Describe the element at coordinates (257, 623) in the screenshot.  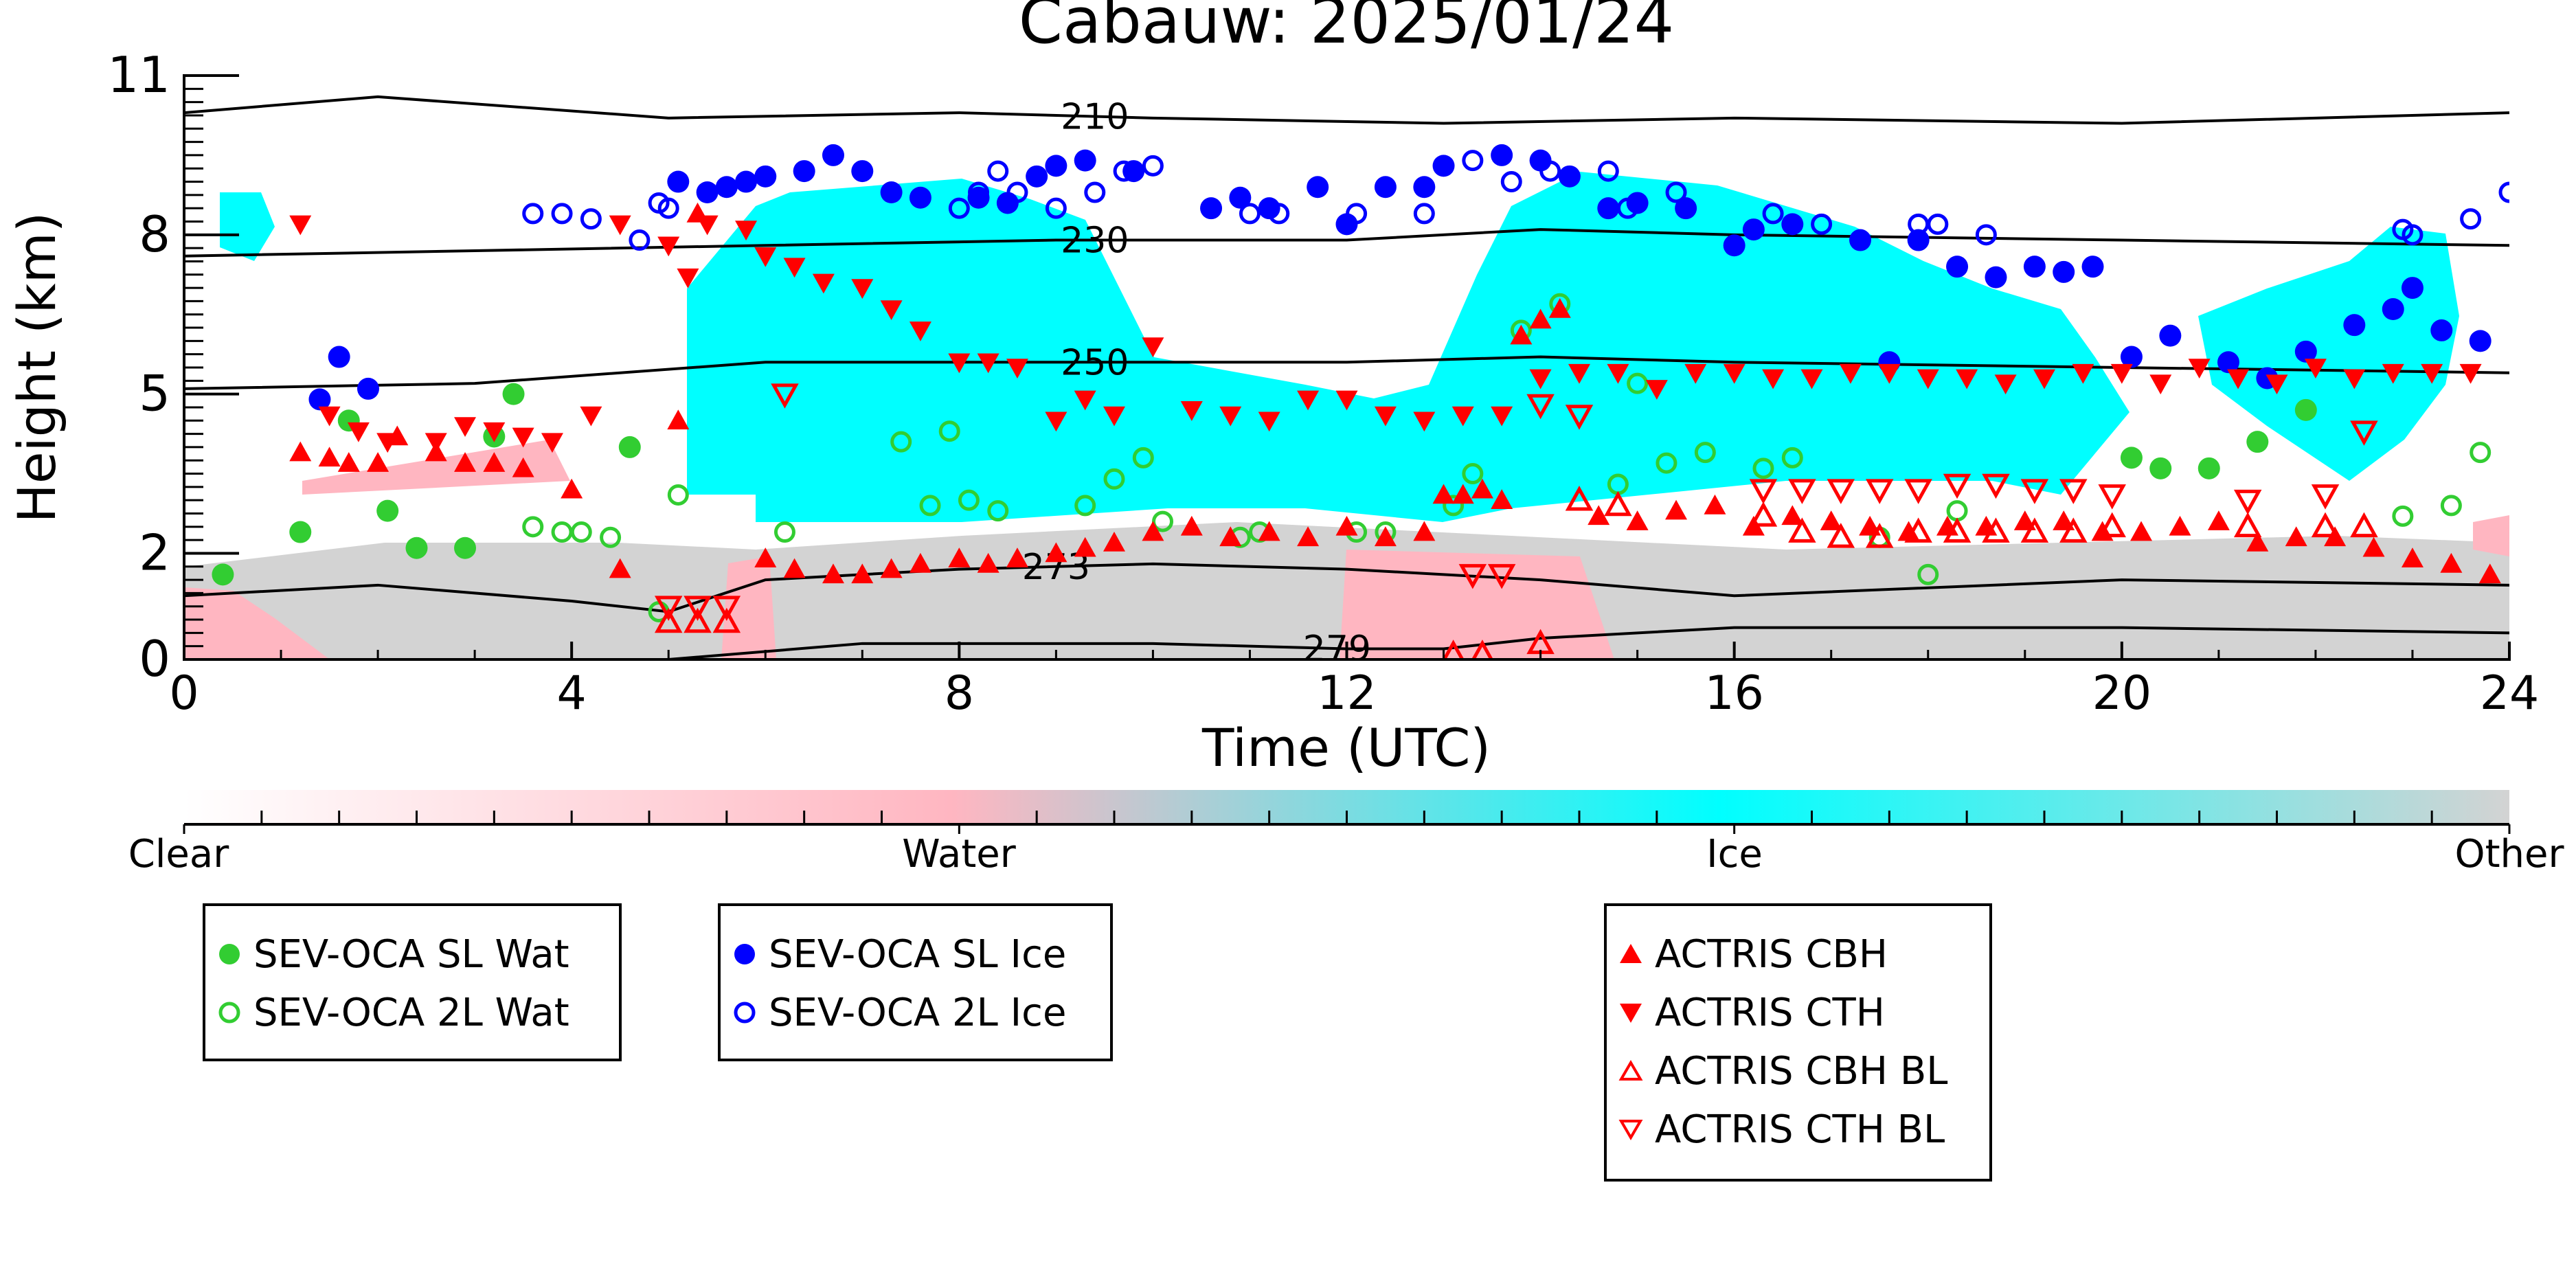
I see `water-region` at that location.